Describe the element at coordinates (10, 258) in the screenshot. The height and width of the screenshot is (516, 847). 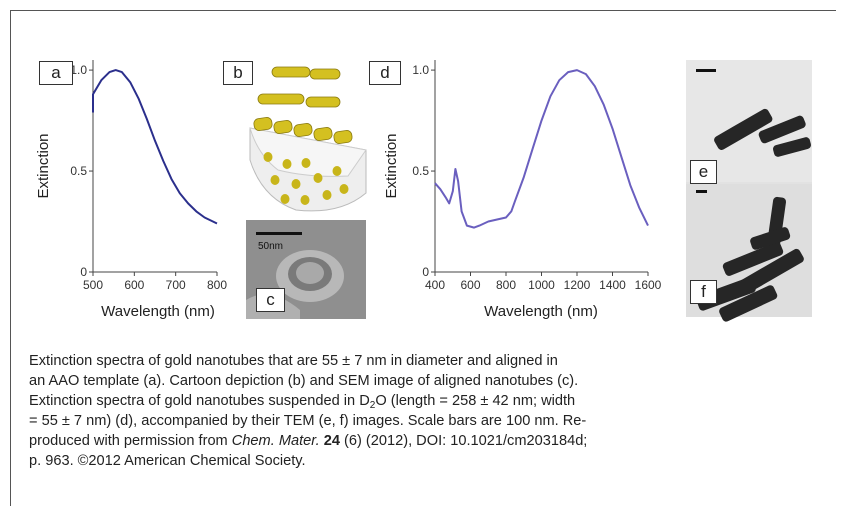
I see `frame-left-border` at that location.